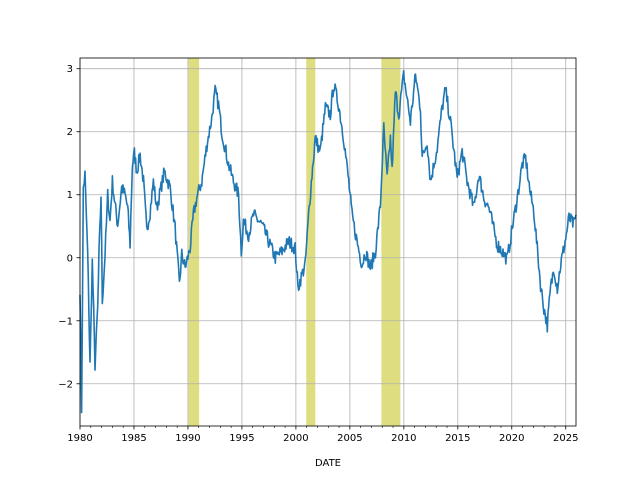  I want to click on y-axis: −2 −1 0 1 2 3, so click(69, 227).